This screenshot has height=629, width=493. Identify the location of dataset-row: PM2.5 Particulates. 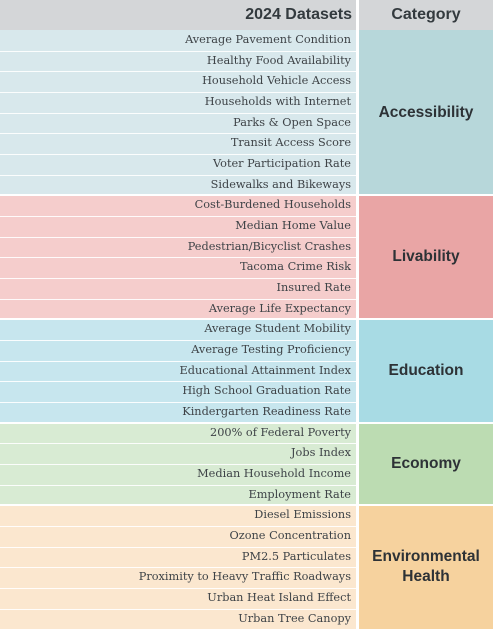
(296, 556).